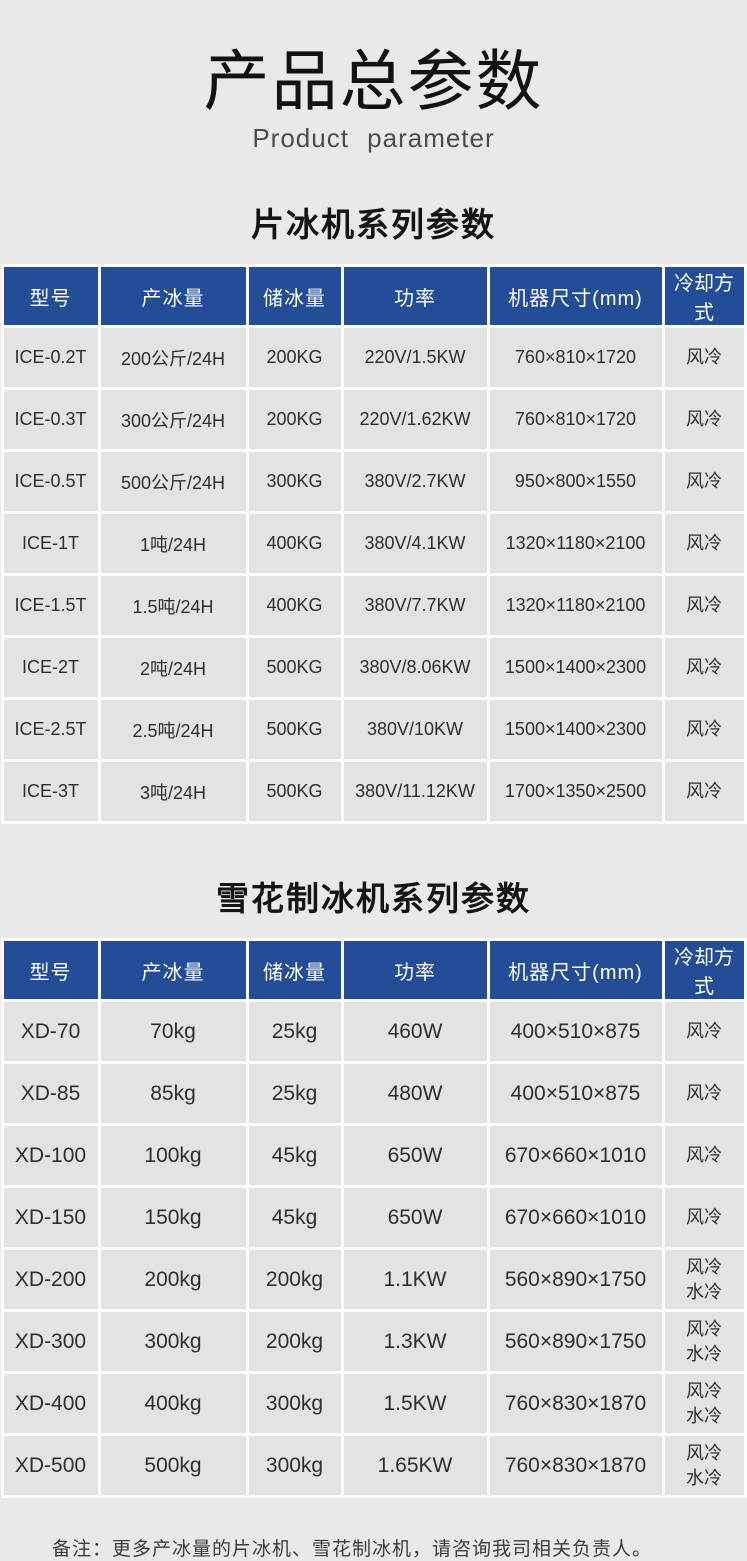  I want to click on ice-production-cell: 300公斤/24H, so click(173, 419).